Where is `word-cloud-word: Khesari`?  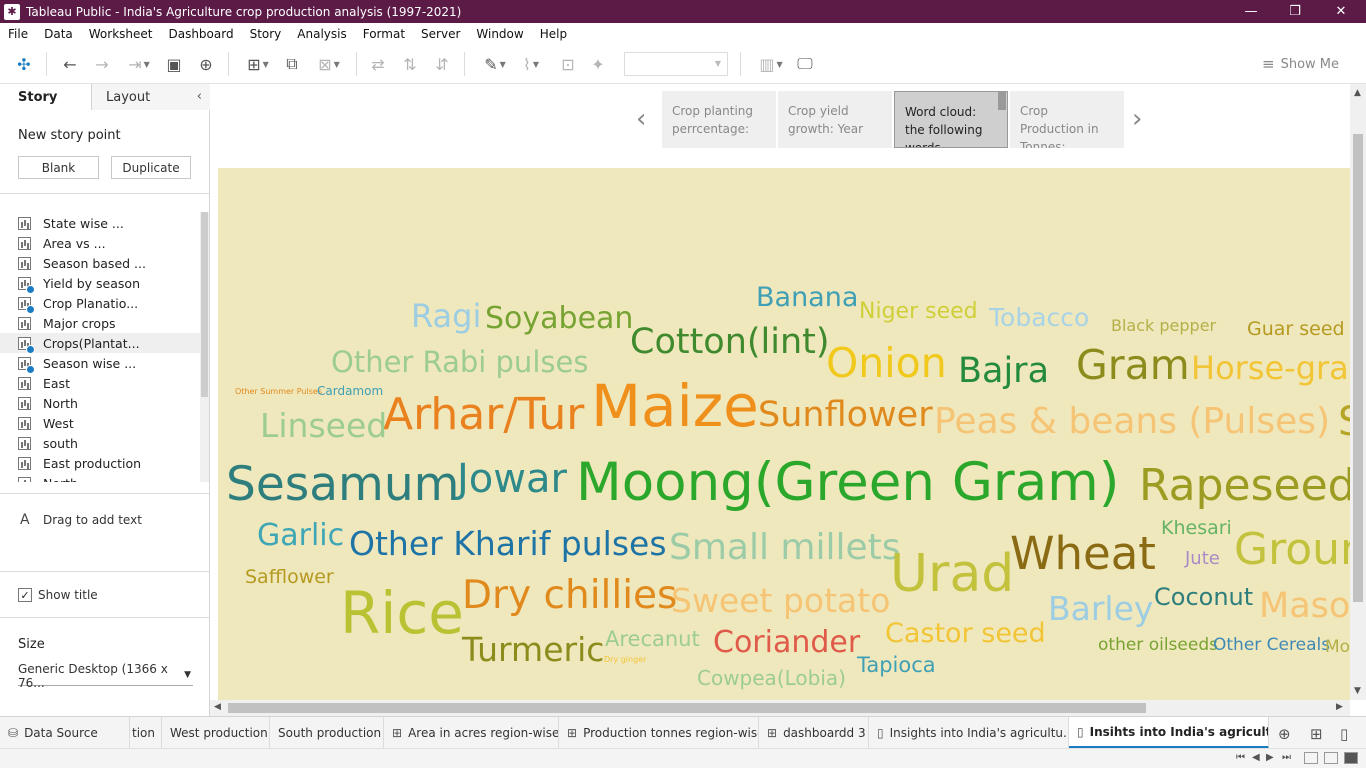 word-cloud-word: Khesari is located at coordinates (1196, 528).